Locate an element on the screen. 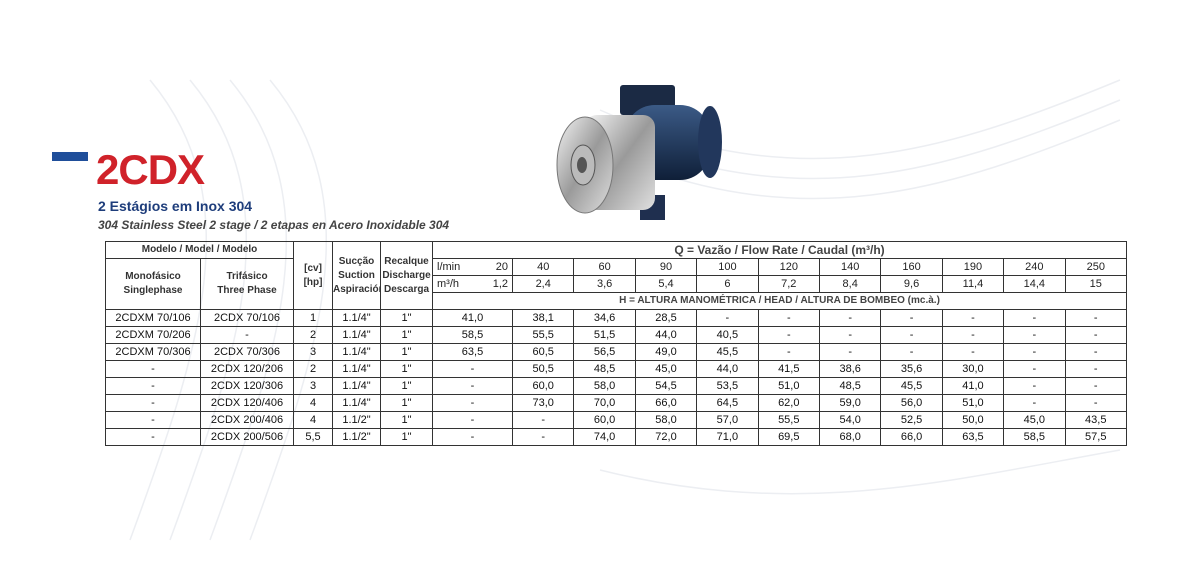 Image resolution: width=1182 pixels, height=563 pixels. m3h-value: 2,4 is located at coordinates (543, 284).